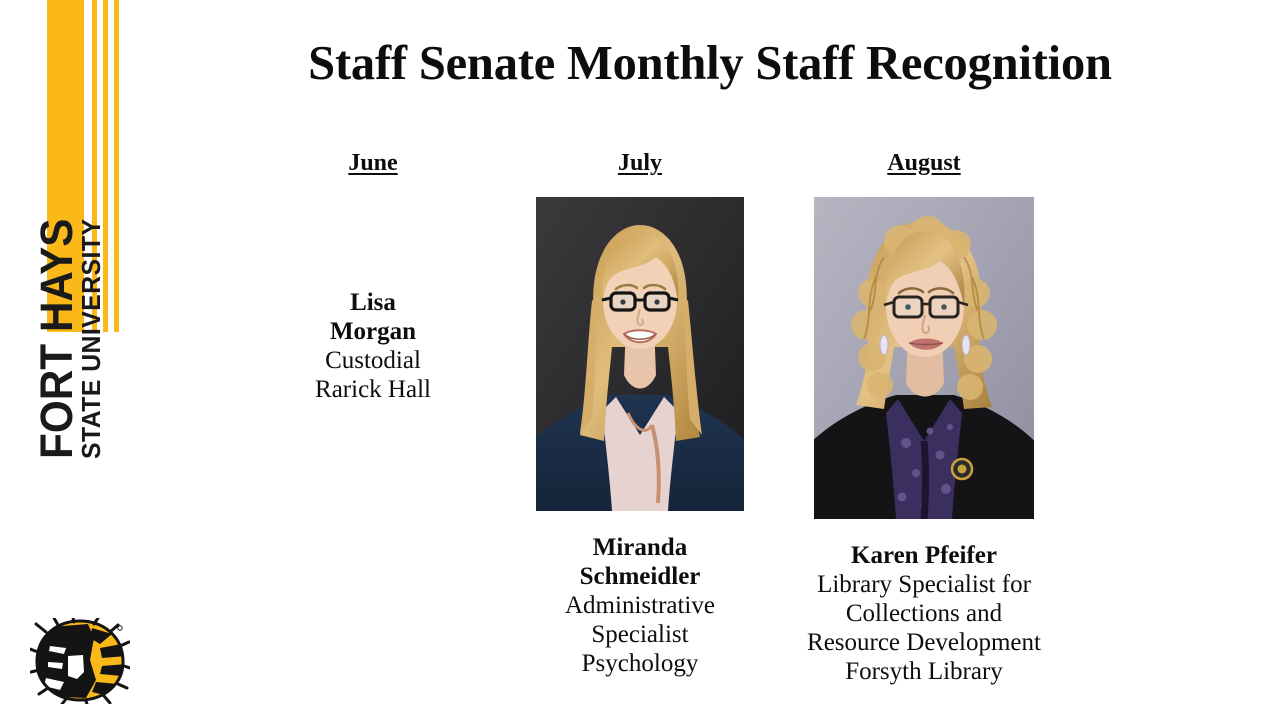 The height and width of the screenshot is (720, 1280). I want to click on month-header-june: June, so click(373, 163).